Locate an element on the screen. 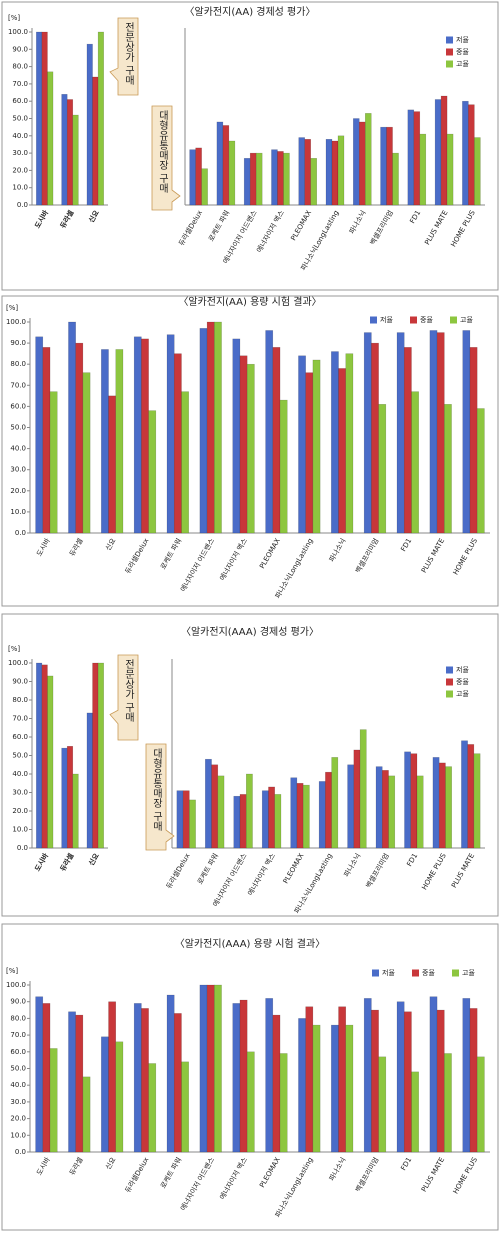 This screenshot has height=1233, width=500. y-tick-label: 40.0 is located at coordinates (18, 1085).